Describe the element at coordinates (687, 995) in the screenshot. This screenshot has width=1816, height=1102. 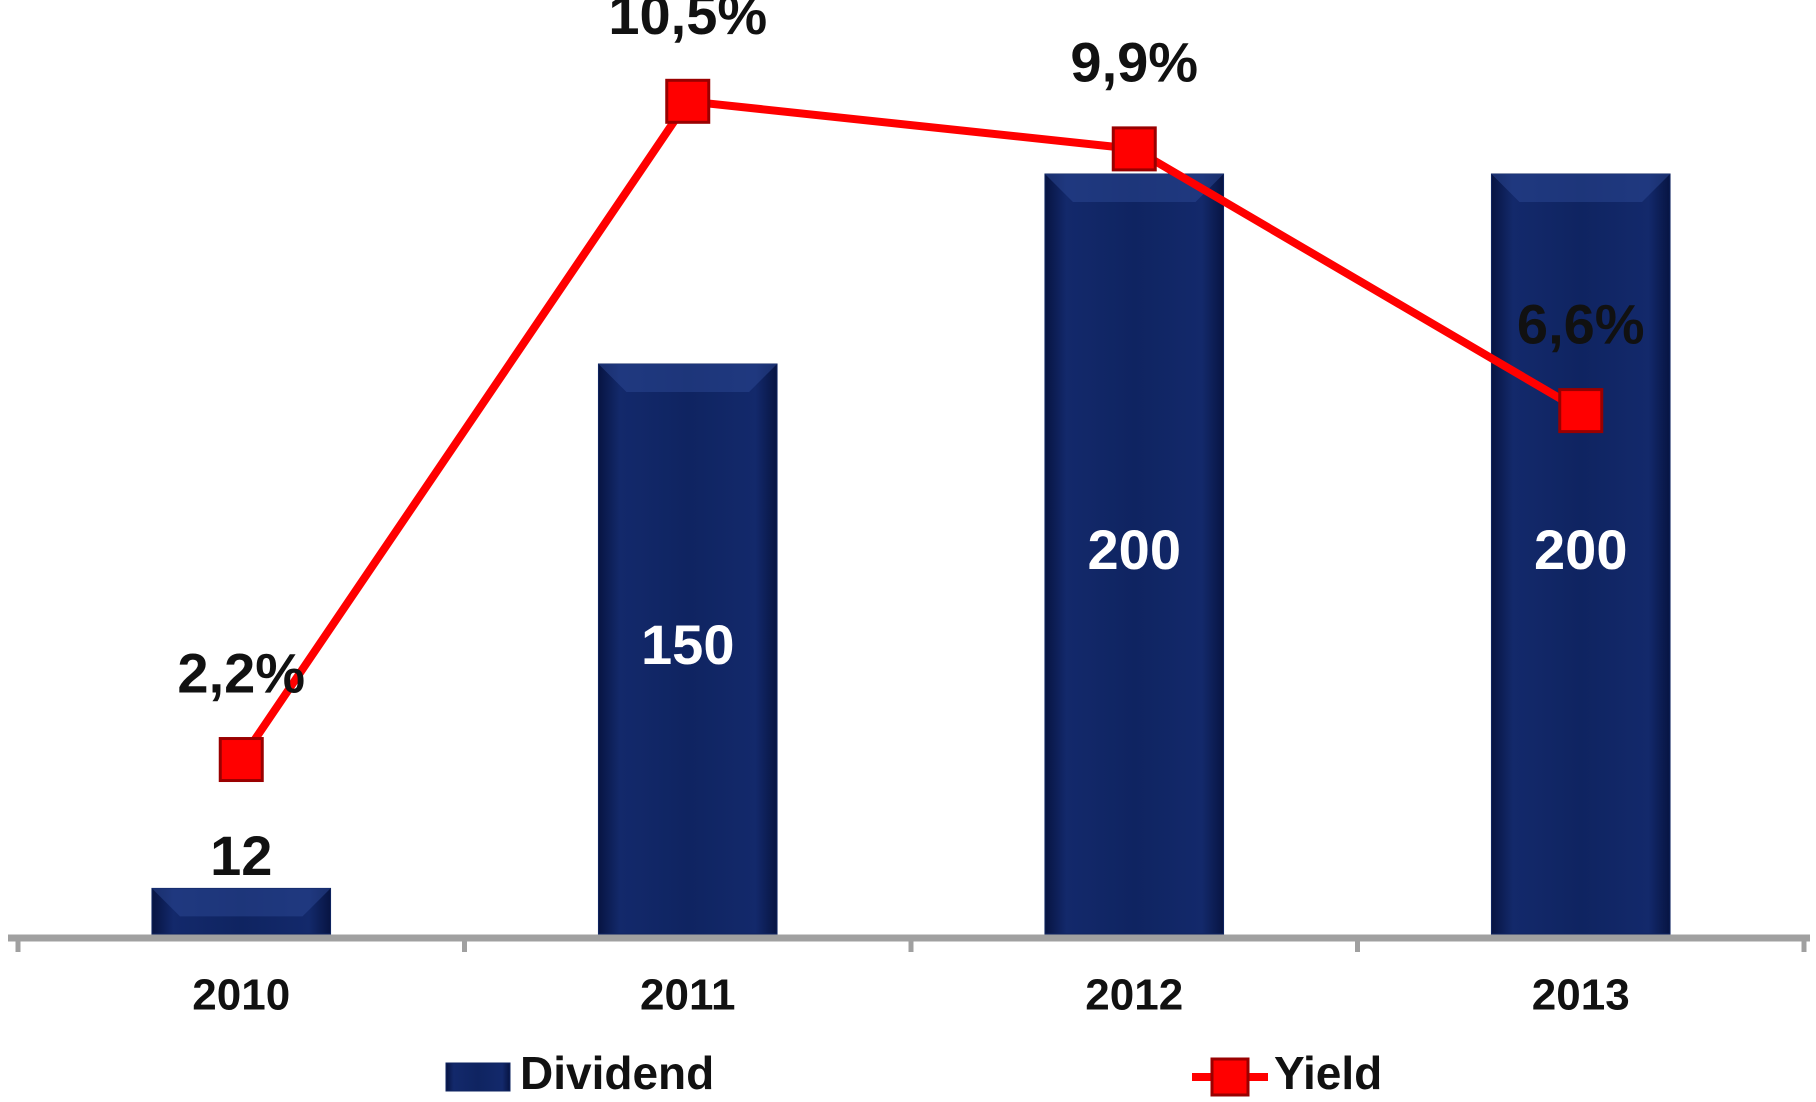
I see `x-tick-label: 2011` at that location.